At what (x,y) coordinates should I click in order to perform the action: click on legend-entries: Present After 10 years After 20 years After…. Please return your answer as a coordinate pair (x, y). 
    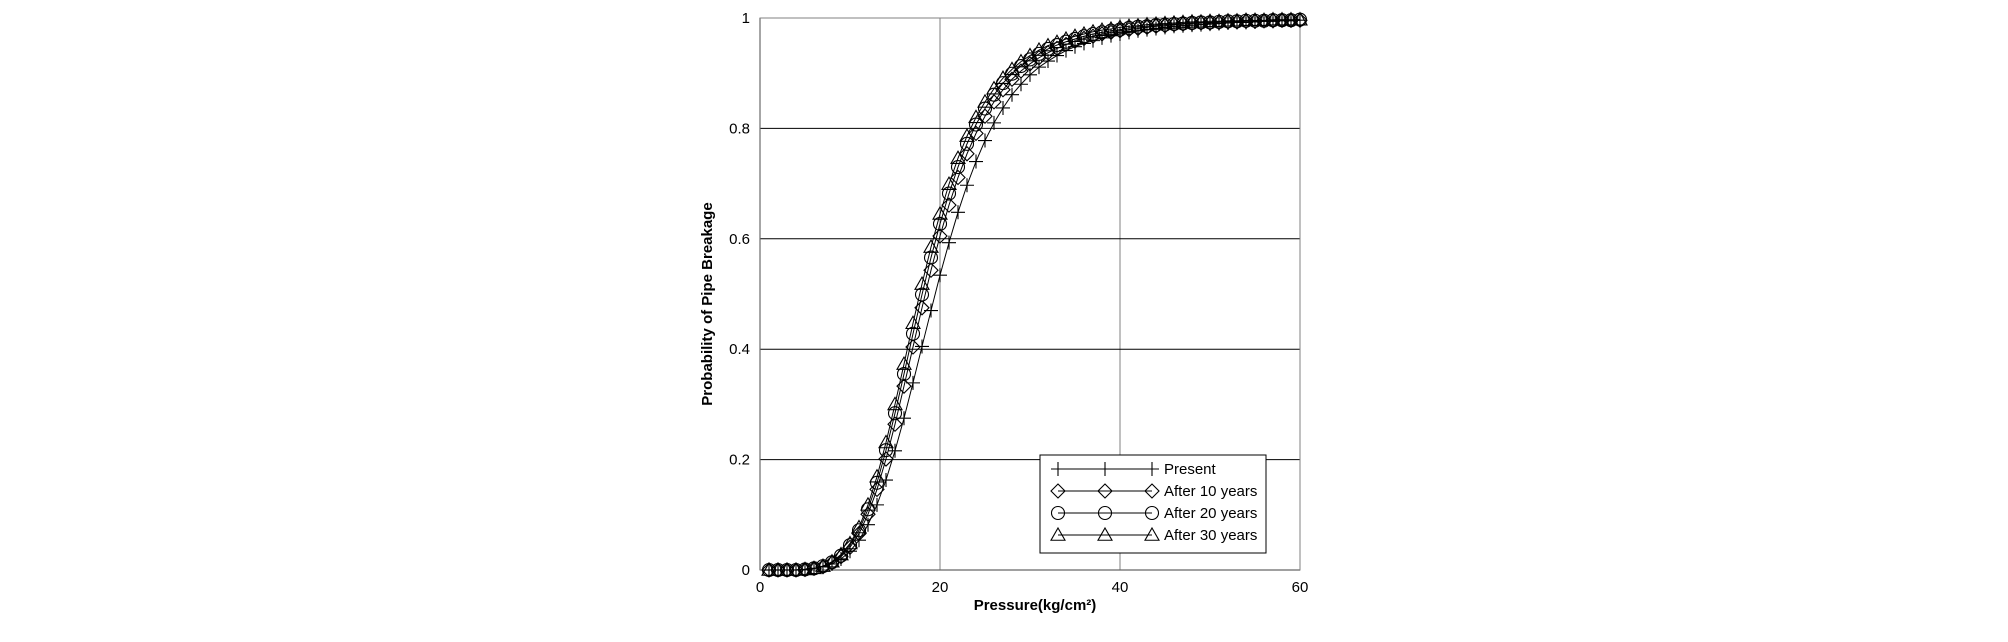
    Looking at the image, I should click on (1153, 502).